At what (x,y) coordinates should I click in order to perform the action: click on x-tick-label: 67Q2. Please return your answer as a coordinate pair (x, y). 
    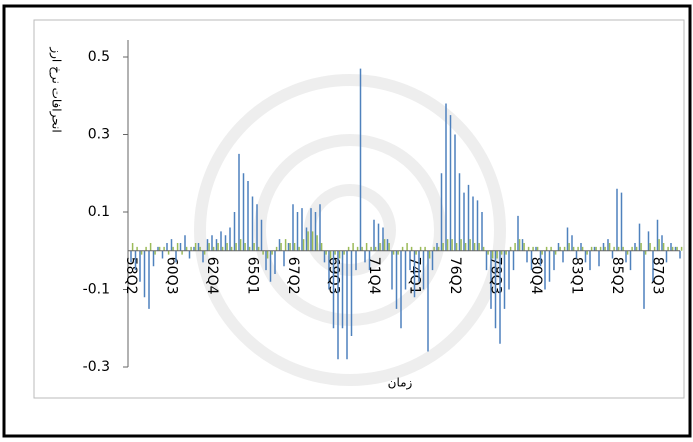
    Looking at the image, I should click on (293, 276).